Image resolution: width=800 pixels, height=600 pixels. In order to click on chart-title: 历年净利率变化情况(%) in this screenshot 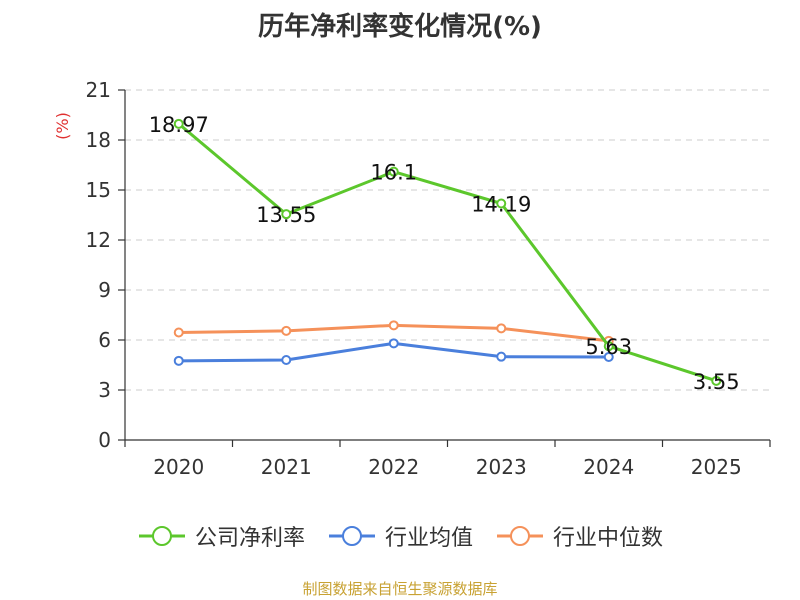, I will do `click(400, 27)`.